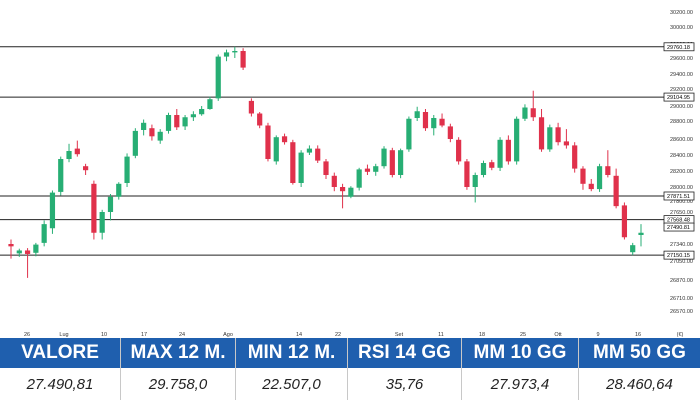  Describe the element at coordinates (681, 156) in the screenshot. I see `y-tick-label: 28400.00` at that location.